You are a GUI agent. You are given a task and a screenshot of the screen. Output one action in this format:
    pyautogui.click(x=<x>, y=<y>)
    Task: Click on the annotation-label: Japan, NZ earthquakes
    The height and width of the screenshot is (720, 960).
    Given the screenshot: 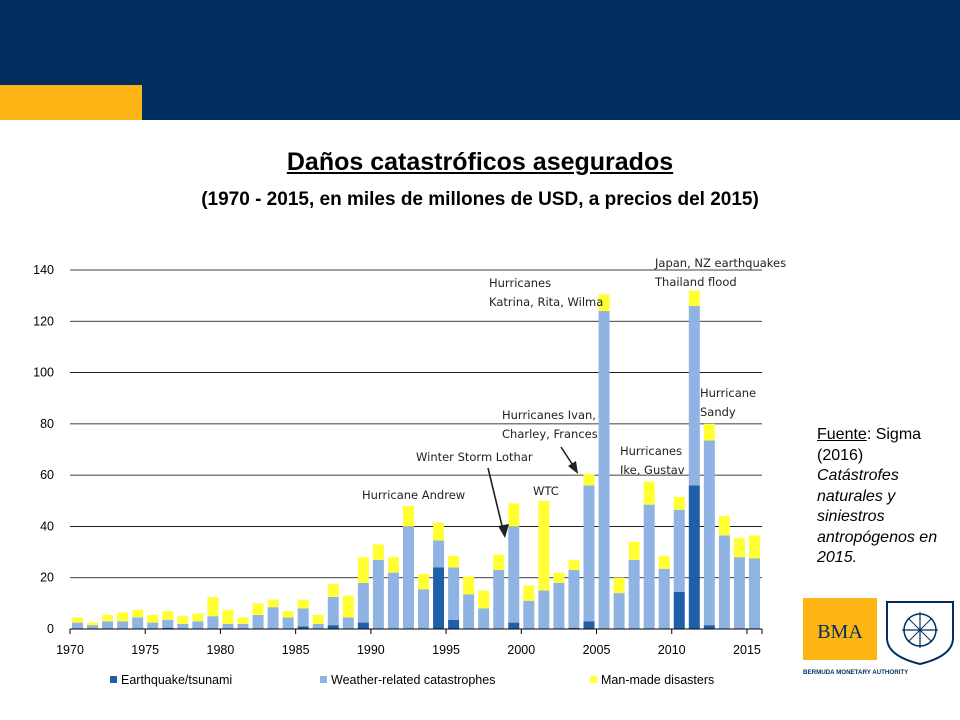 What is the action you would take?
    pyautogui.click(x=720, y=263)
    